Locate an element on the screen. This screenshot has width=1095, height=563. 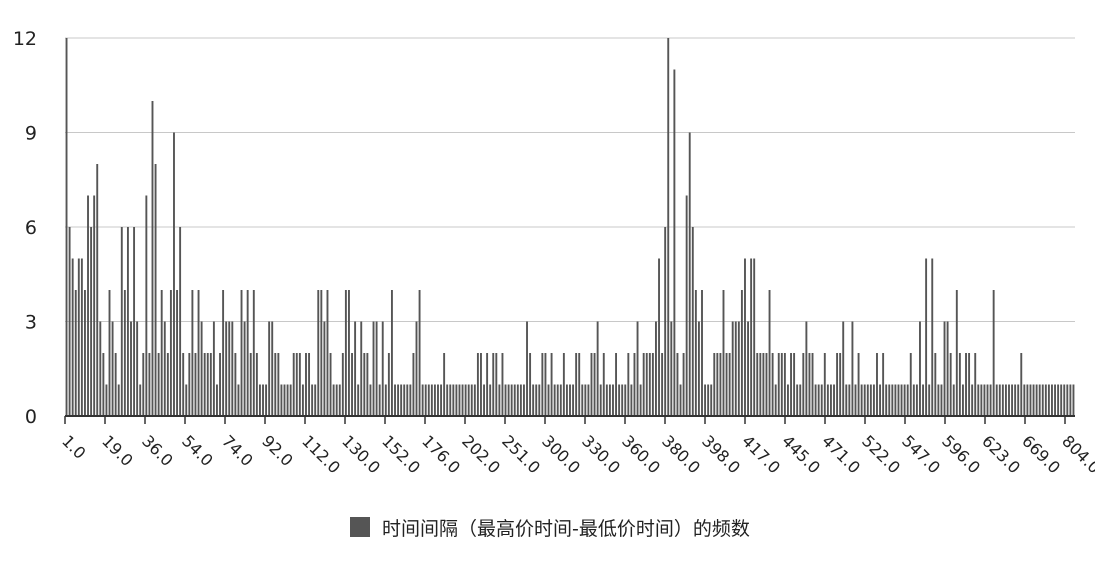
x-tick-label: 398.0 is located at coordinates (721, 454).